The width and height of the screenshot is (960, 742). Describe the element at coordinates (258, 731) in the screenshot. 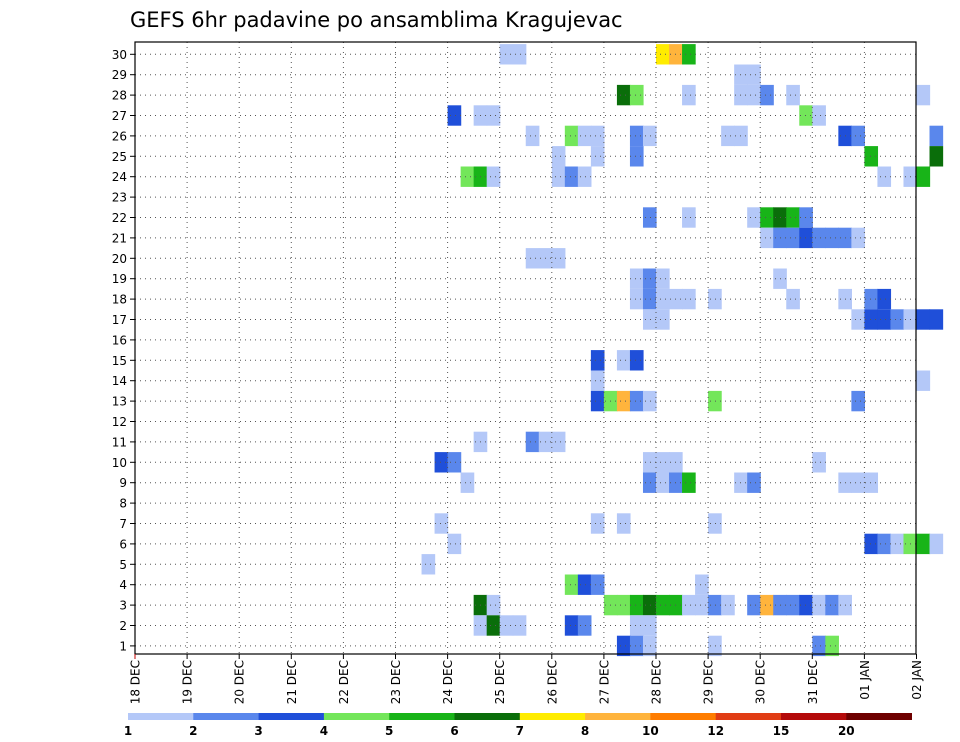

I see `colorbar-label: 3` at that location.